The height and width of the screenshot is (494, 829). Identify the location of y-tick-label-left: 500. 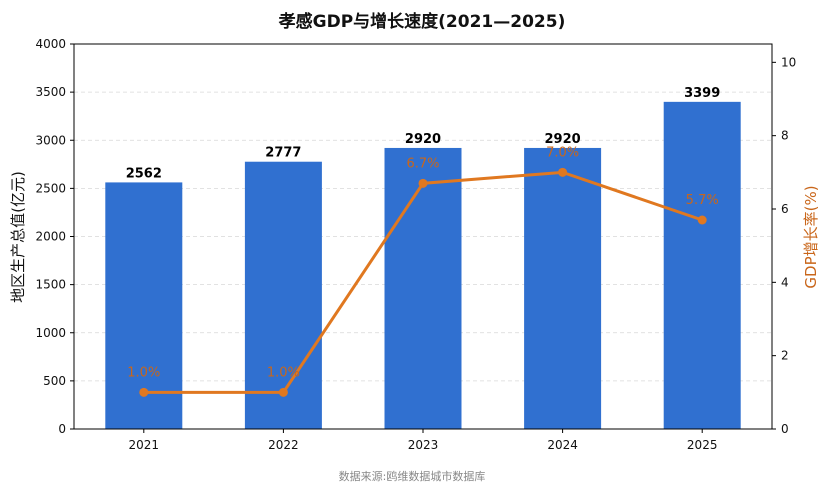
(54, 381).